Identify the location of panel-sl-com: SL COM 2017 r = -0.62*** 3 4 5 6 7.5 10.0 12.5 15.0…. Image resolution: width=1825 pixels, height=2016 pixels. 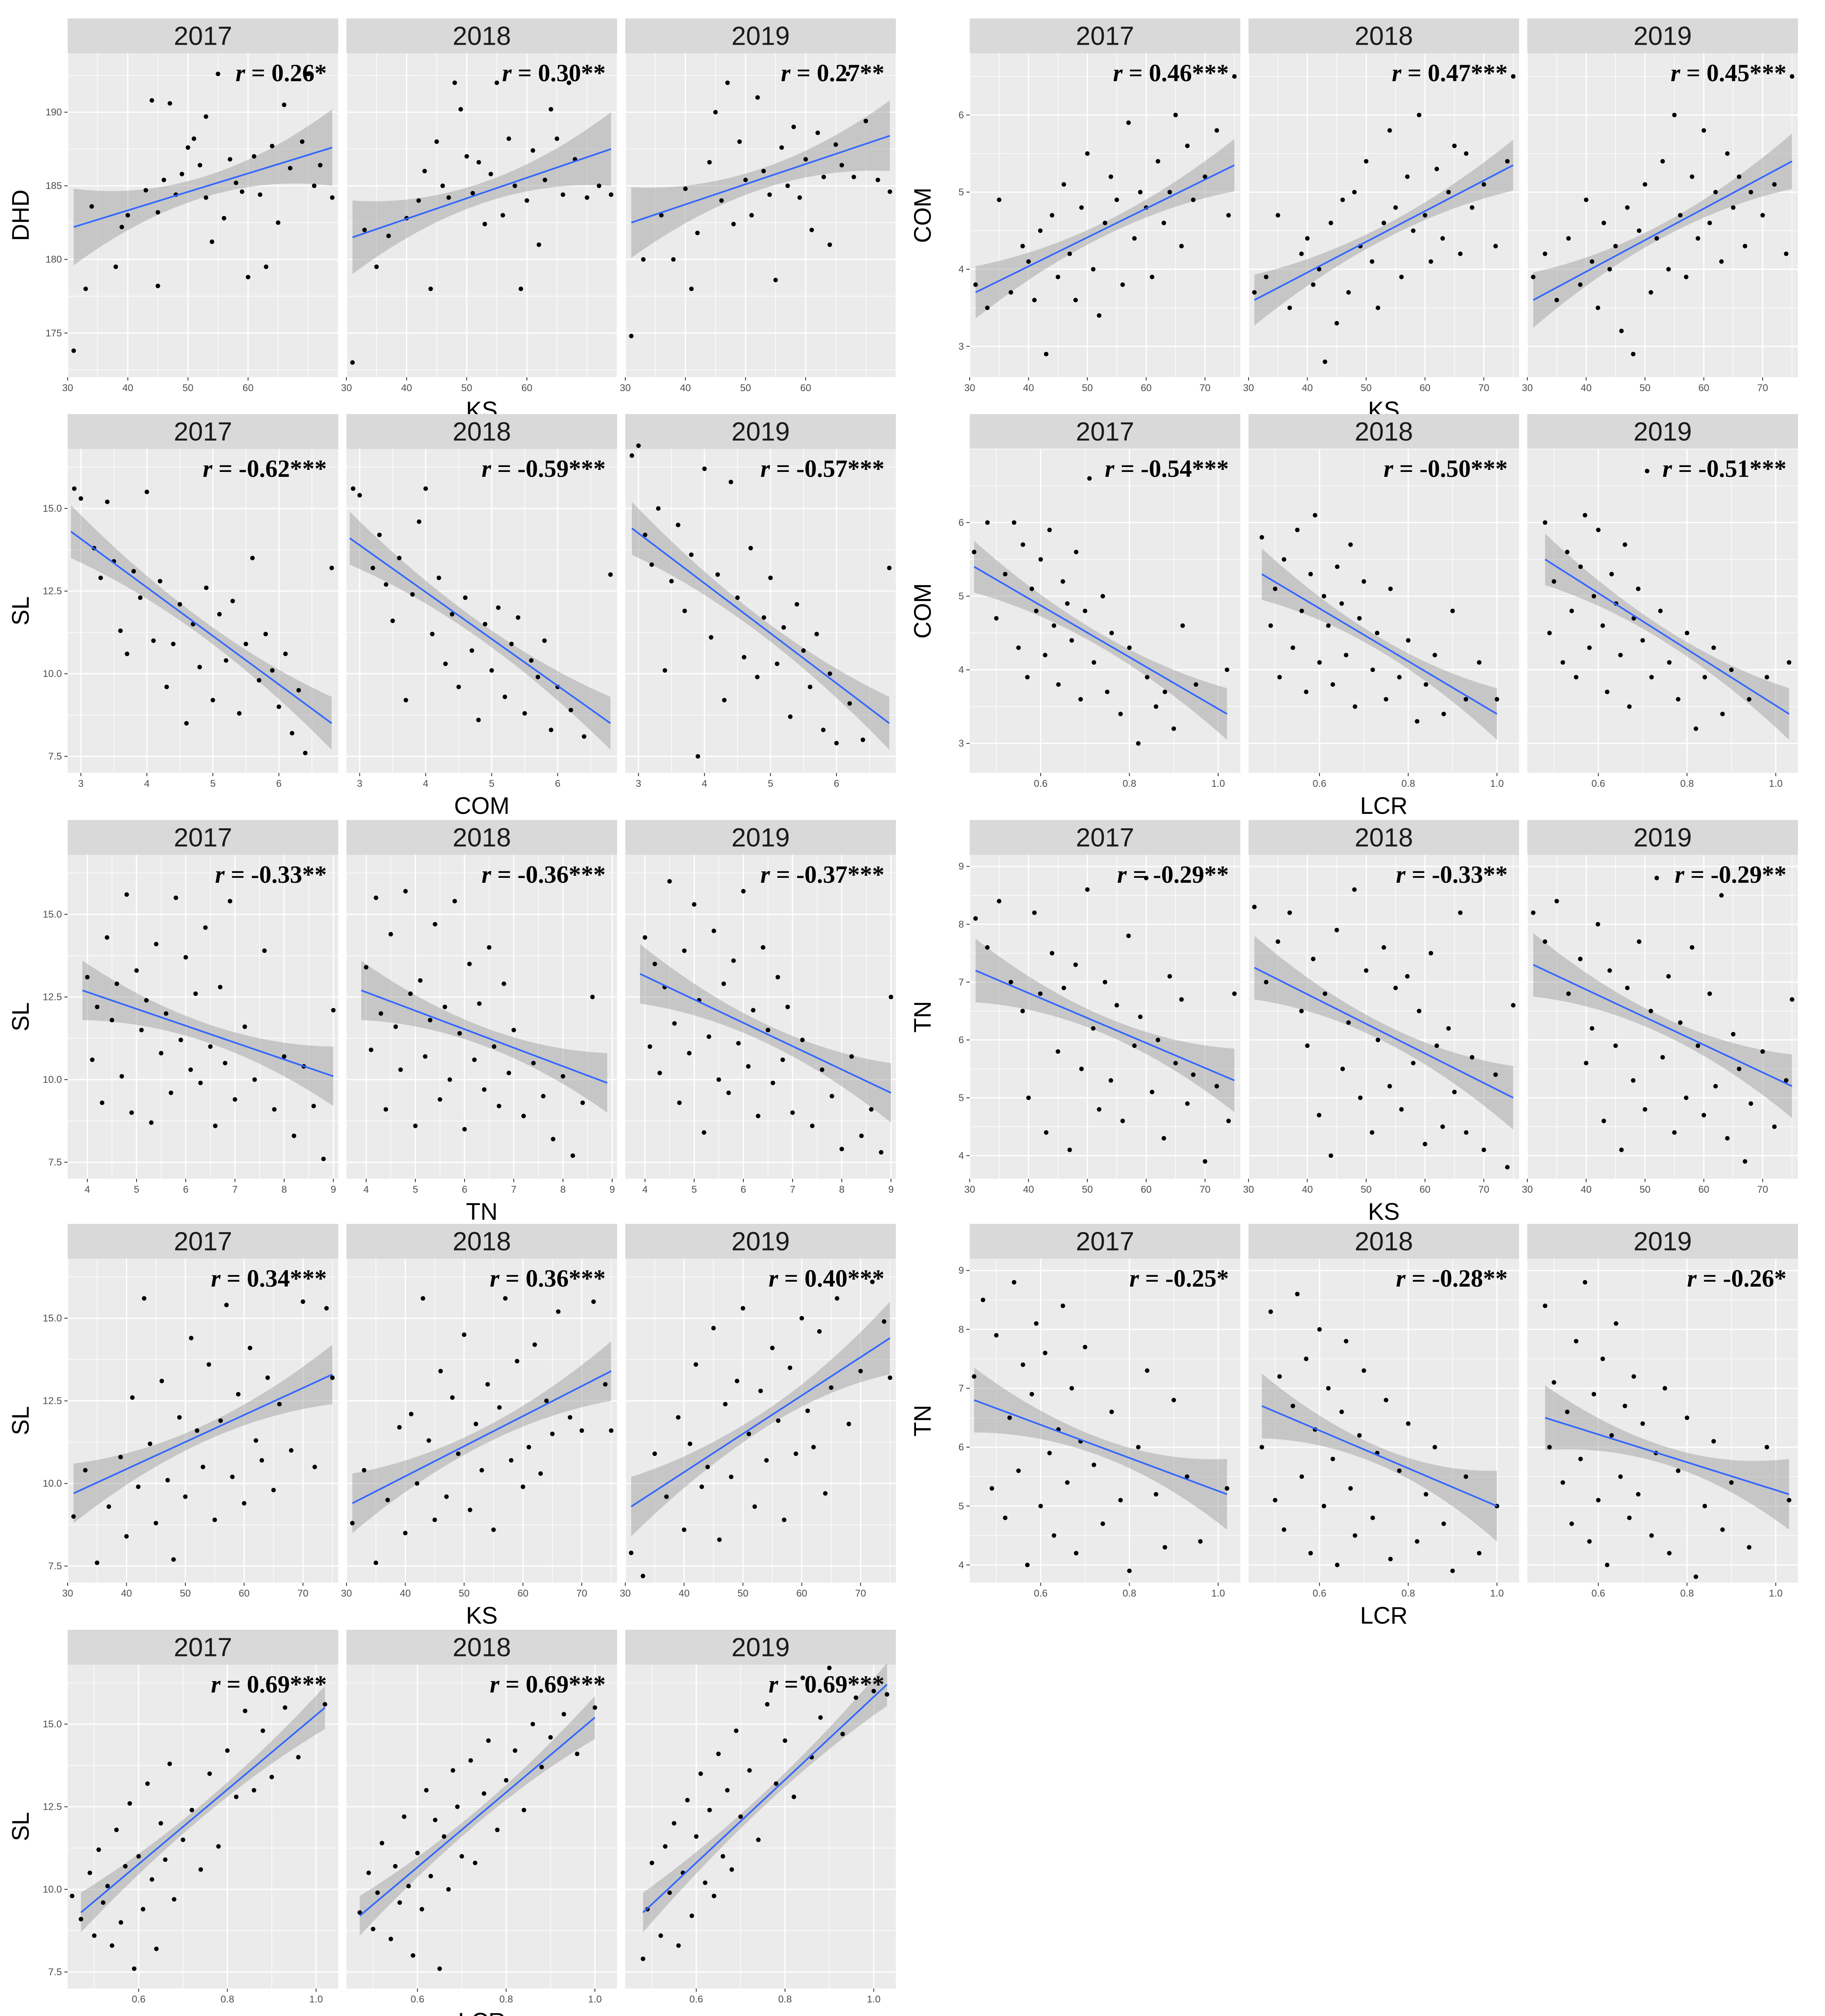
(451, 616).